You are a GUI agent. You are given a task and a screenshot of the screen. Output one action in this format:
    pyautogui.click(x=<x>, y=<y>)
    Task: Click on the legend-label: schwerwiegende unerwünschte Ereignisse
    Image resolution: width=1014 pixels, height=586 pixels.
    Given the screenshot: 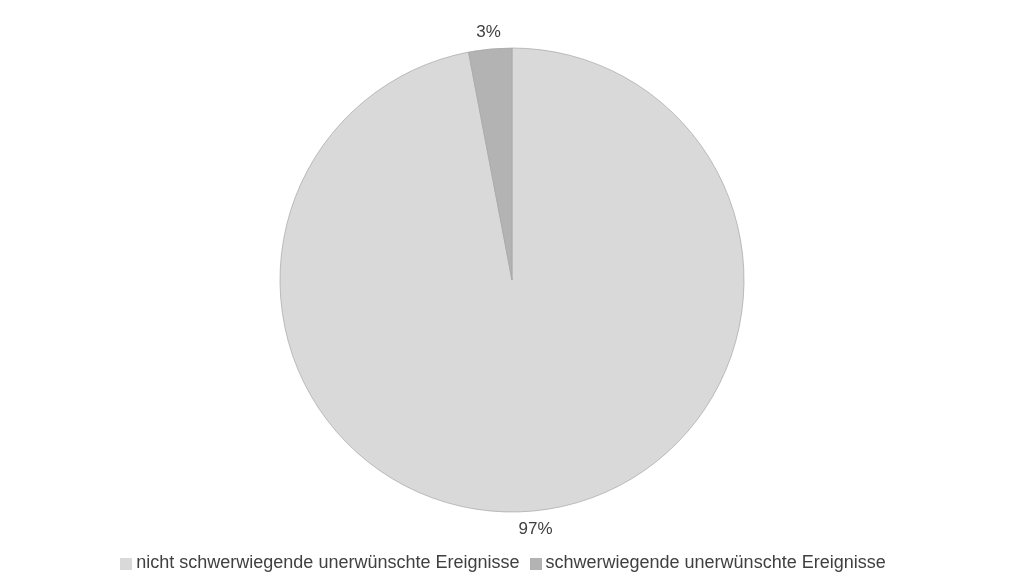 What is the action you would take?
    pyautogui.click(x=715, y=562)
    